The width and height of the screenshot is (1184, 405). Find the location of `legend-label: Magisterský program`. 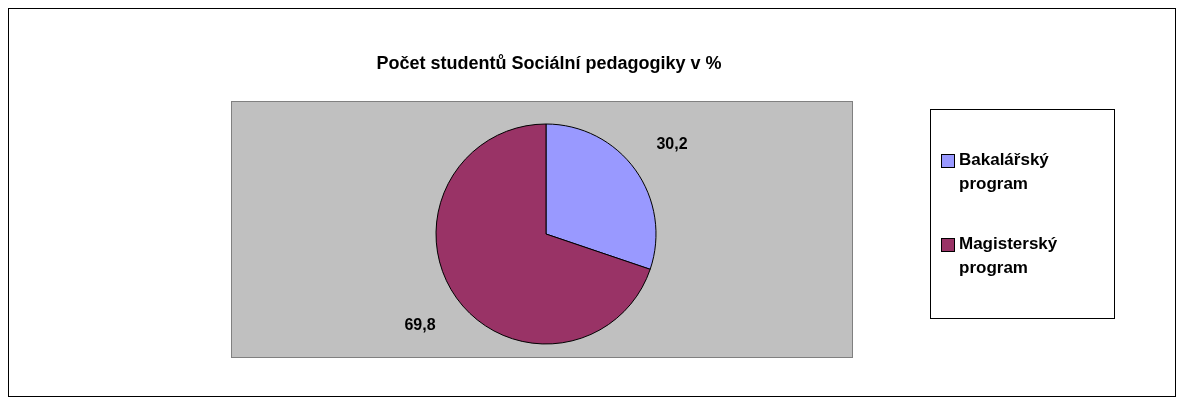

legend-label: Magisterský program is located at coordinates (1009, 256).